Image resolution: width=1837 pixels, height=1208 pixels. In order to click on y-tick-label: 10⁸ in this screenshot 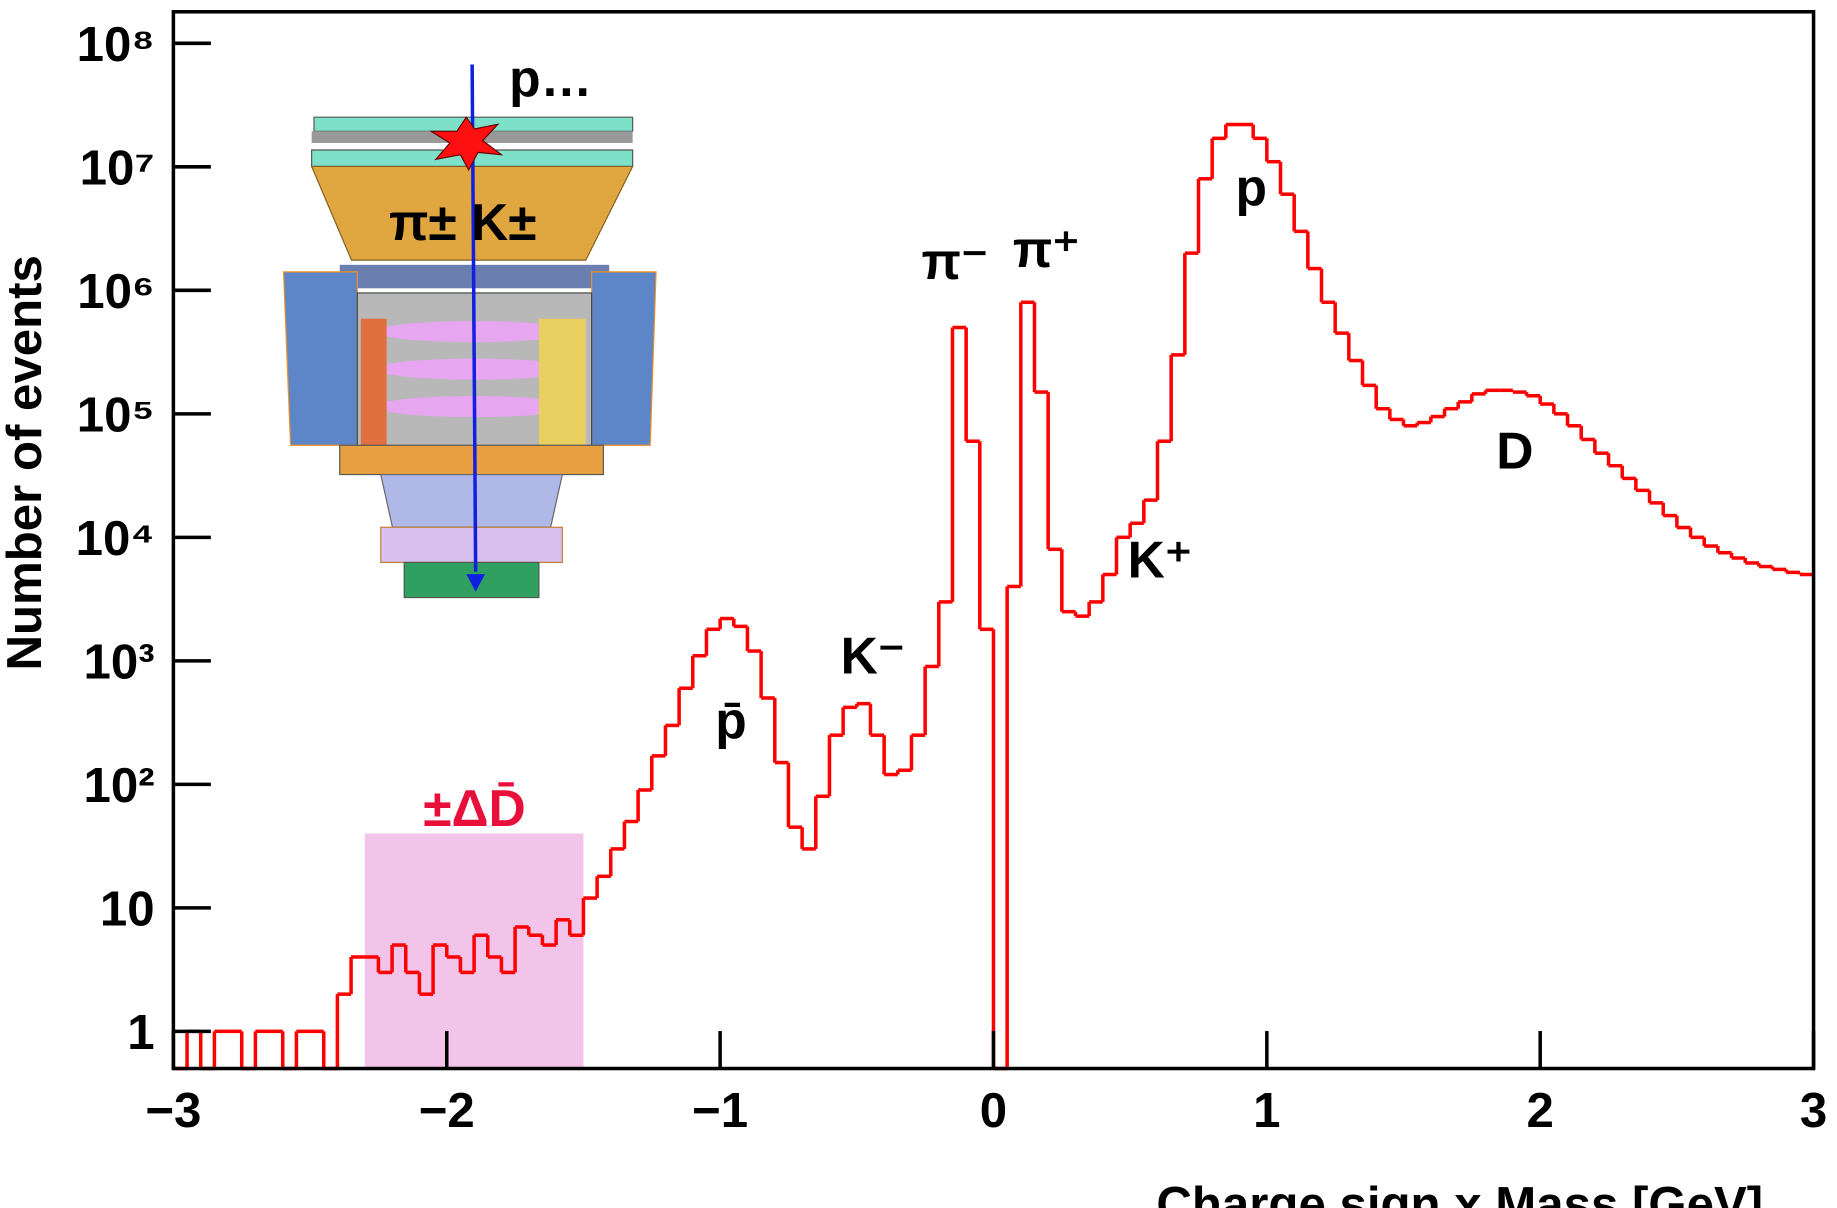, I will do `click(116, 44)`.